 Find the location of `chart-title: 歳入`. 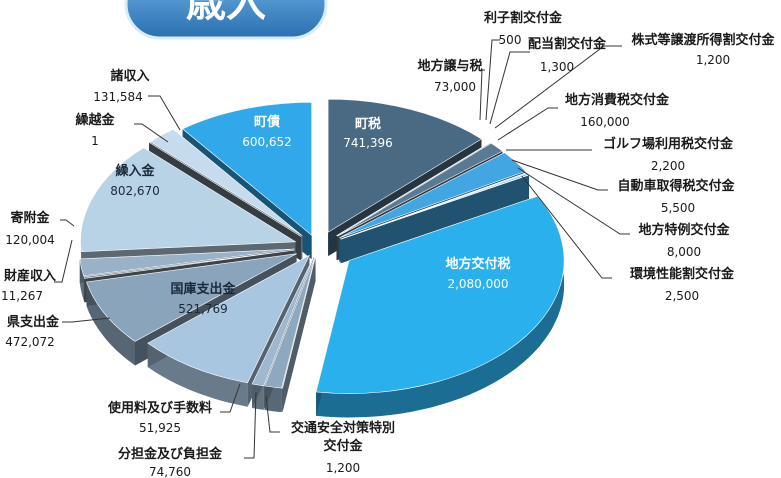

chart-title: 歳入 is located at coordinates (226, 13).